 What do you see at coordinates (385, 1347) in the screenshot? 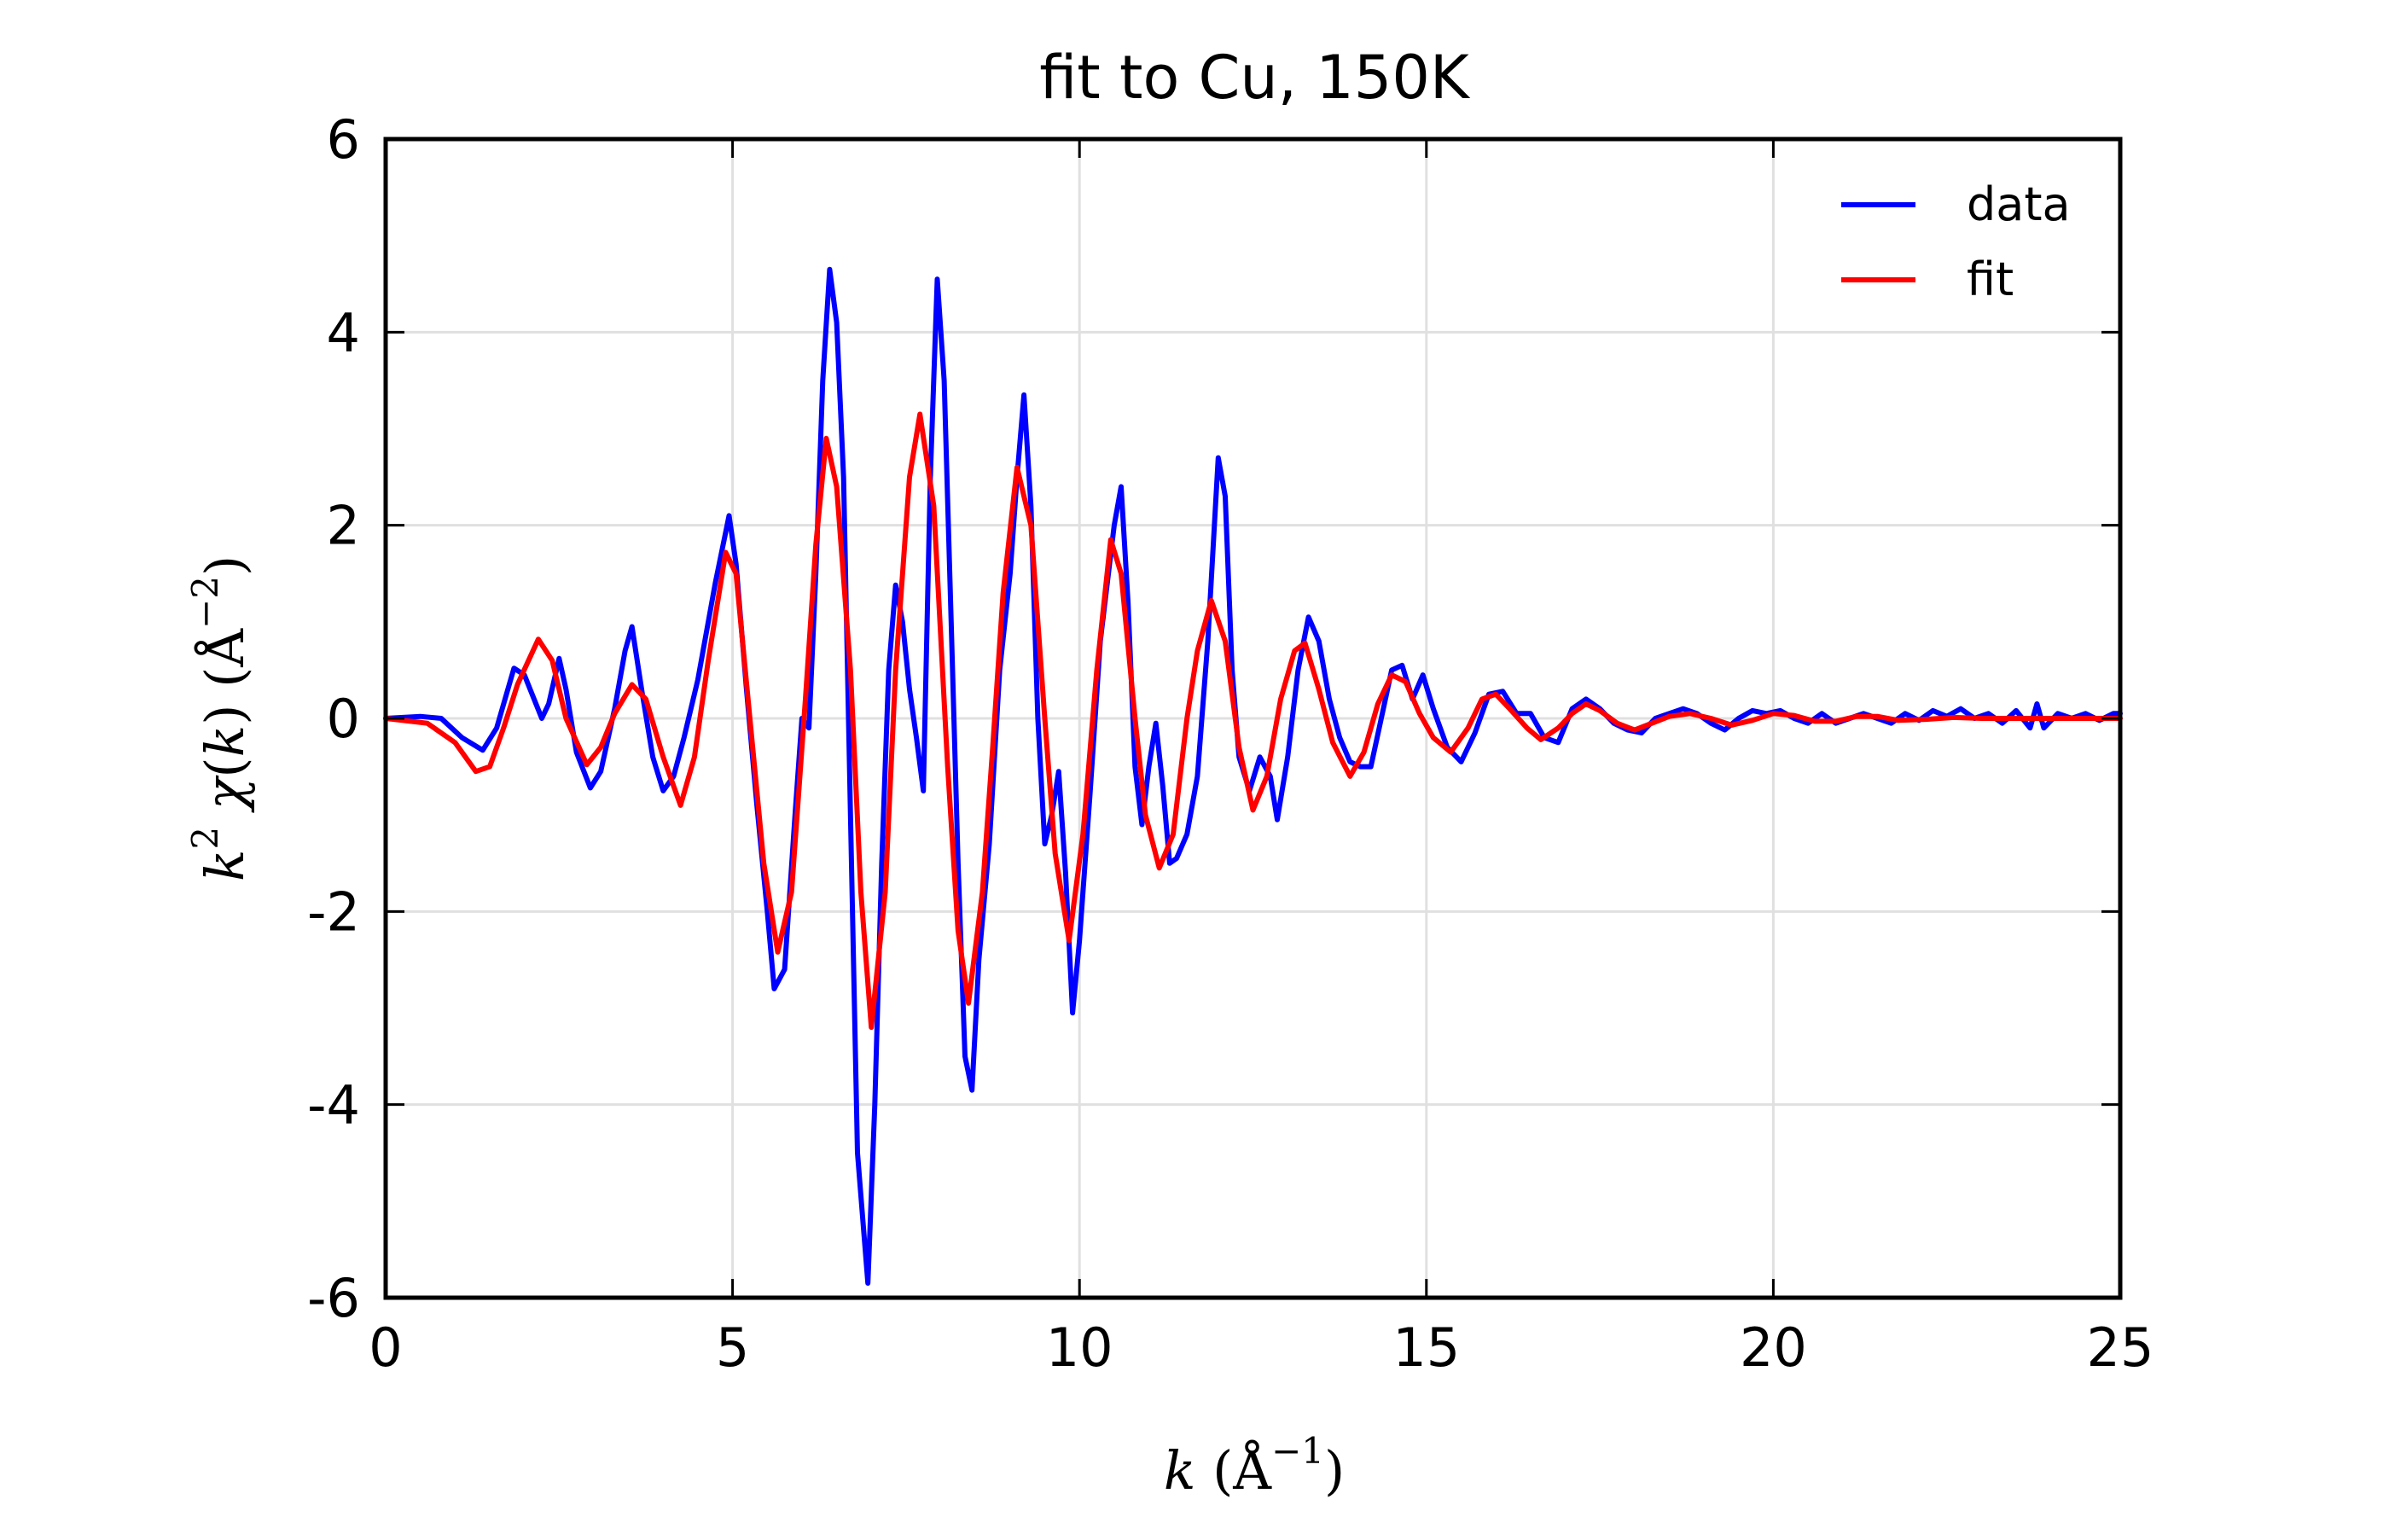
I see `x-tick-label: 0` at bounding box center [385, 1347].